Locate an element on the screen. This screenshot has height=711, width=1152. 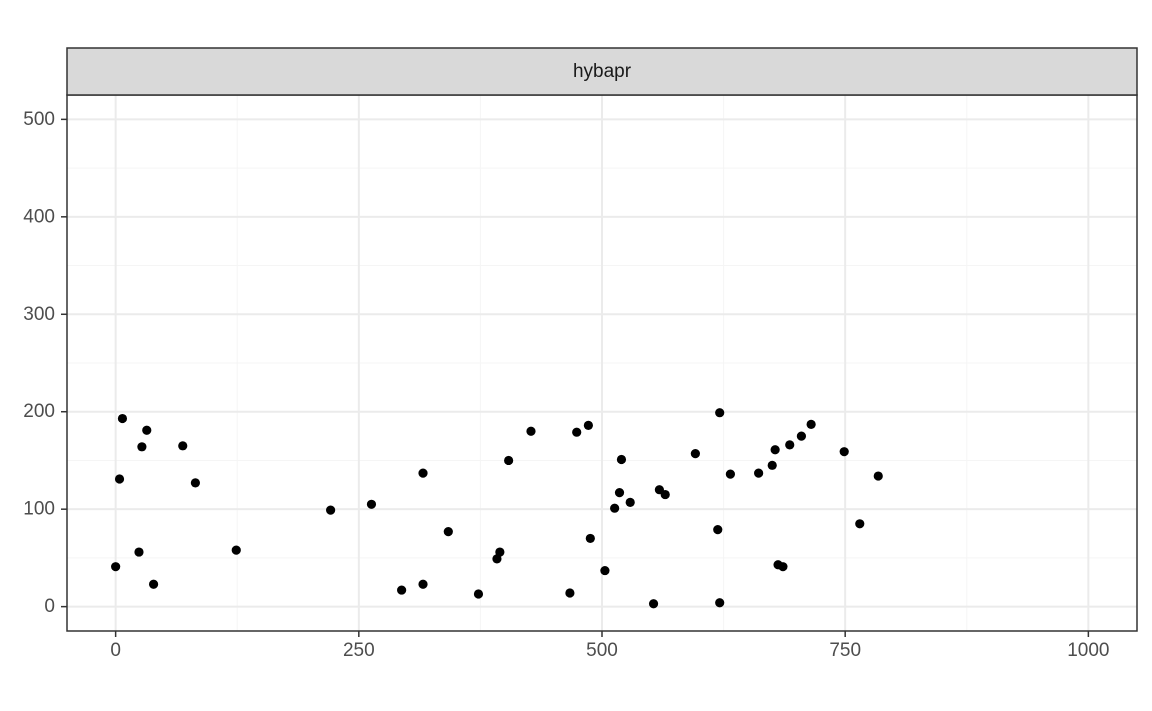
y-tick-label: 300 is located at coordinates (39, 314).